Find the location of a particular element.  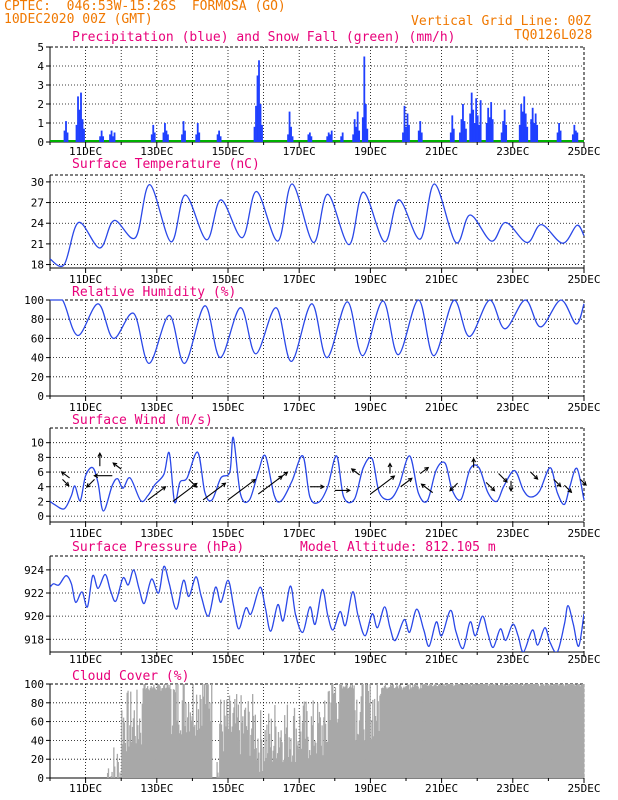

rh-x-tick-label: 23DEC is located at coordinates (512, 407).